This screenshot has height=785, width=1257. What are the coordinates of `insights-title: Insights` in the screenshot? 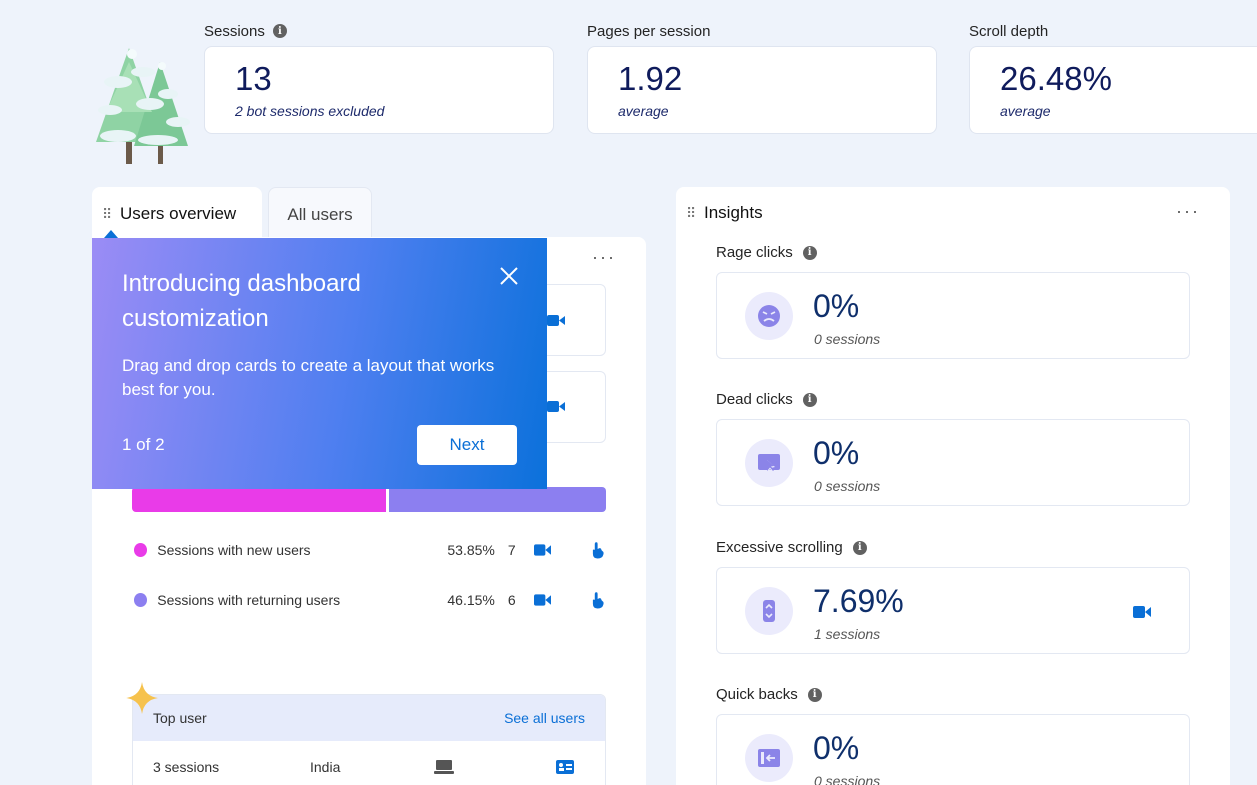 It's located at (733, 212).